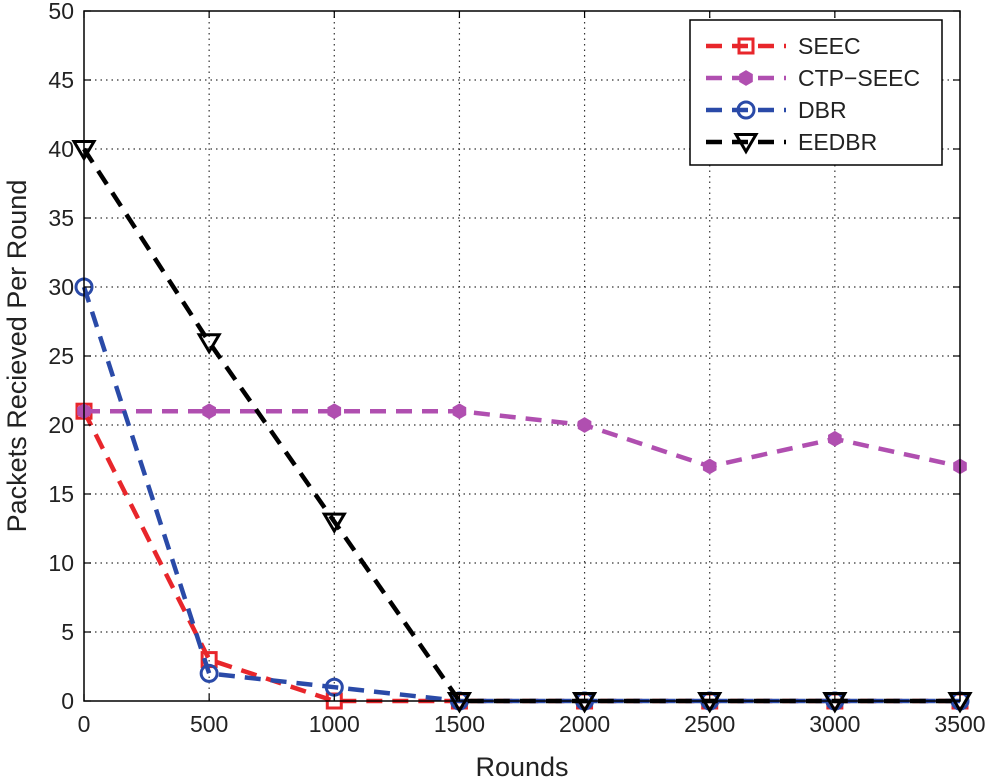 Image resolution: width=991 pixels, height=781 pixels. I want to click on legend-item: DBR, so click(776, 110).